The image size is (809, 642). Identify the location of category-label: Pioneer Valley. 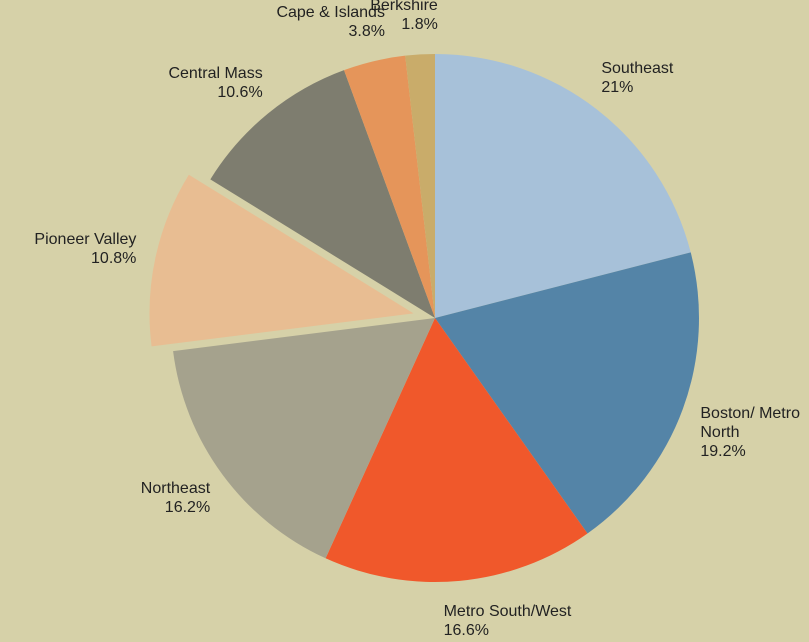
(85, 239).